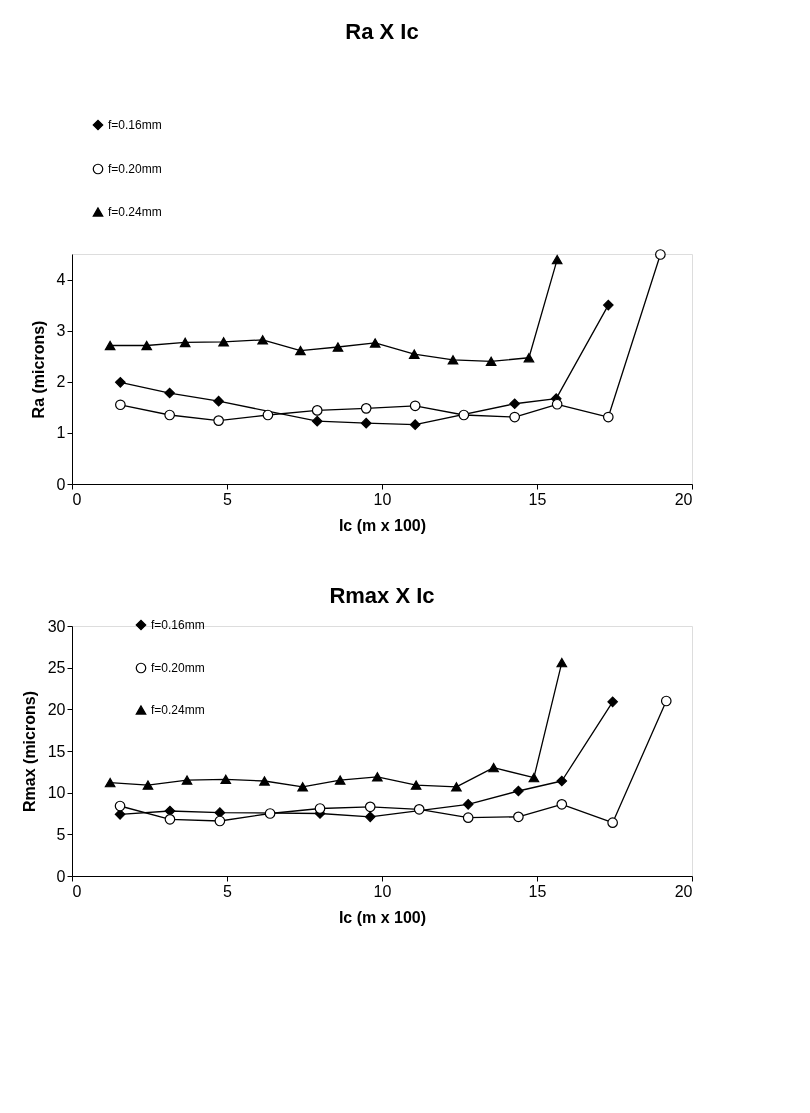  What do you see at coordinates (29, 751) in the screenshot?
I see `y-axis-title: Rmax (microns)` at bounding box center [29, 751].